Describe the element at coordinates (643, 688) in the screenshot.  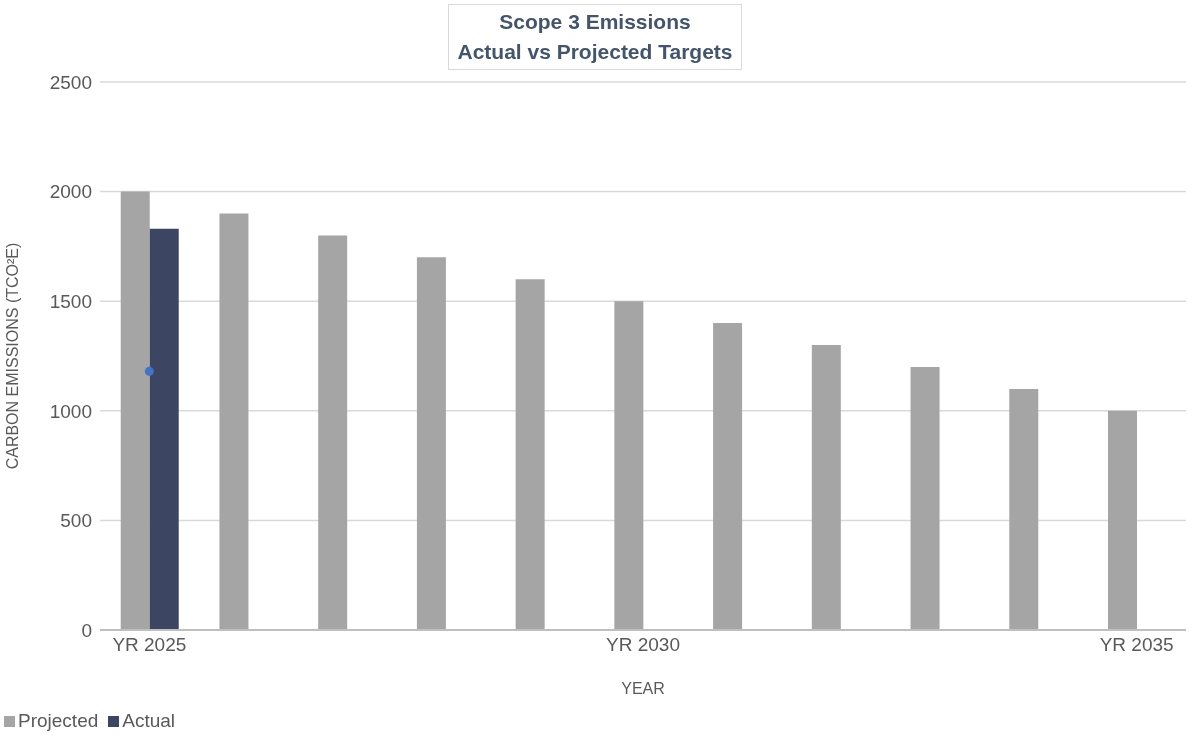
I see `x-axis-title: YEAR` at that location.